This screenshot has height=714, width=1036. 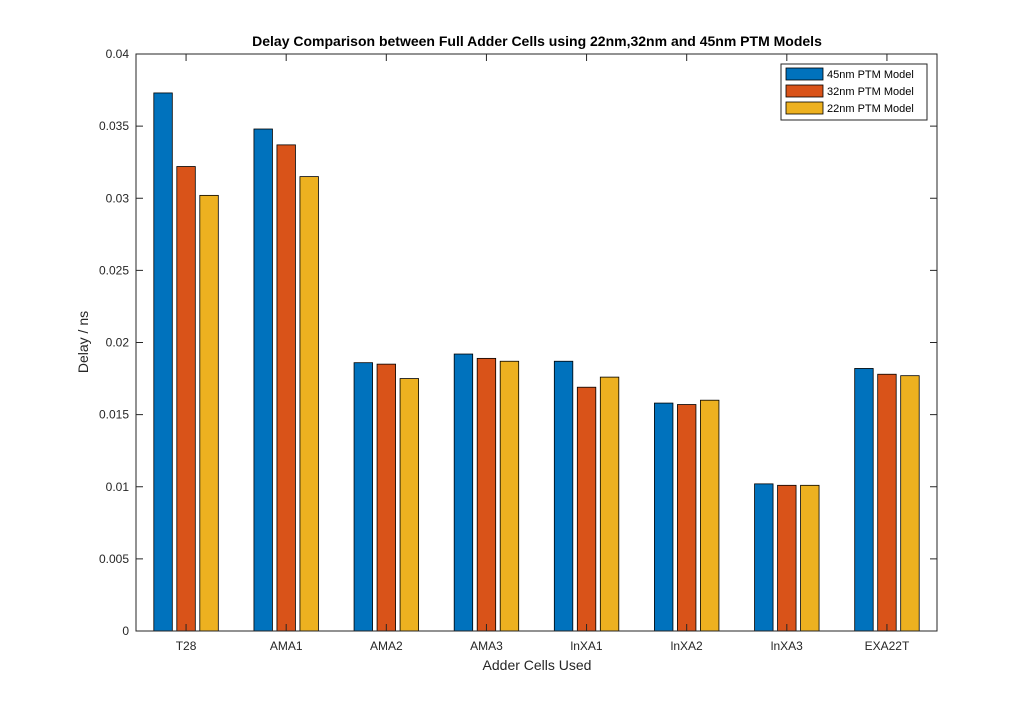 I want to click on y-tick-label: 0.035, so click(x=114, y=126).